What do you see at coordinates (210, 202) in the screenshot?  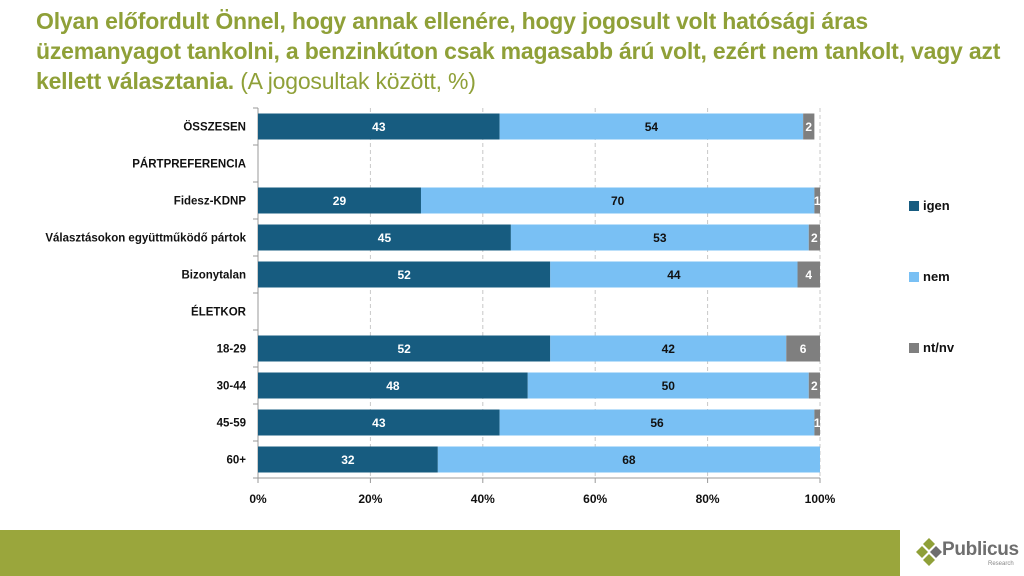 I see `category-label: Fidesz-KDNP` at bounding box center [210, 202].